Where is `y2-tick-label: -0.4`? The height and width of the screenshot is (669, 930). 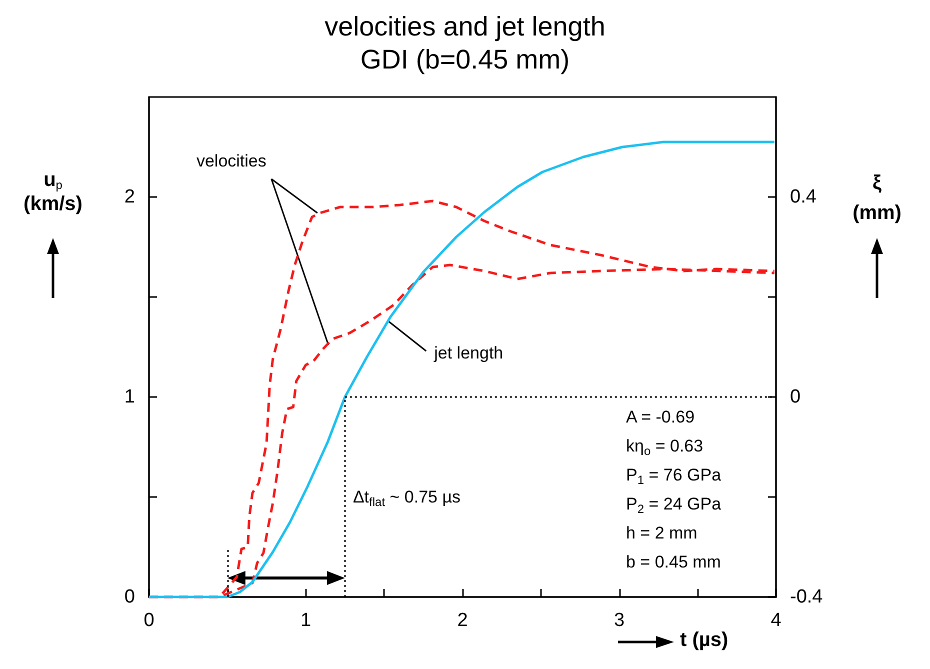
y2-tick-label: -0.4 is located at coordinates (807, 597).